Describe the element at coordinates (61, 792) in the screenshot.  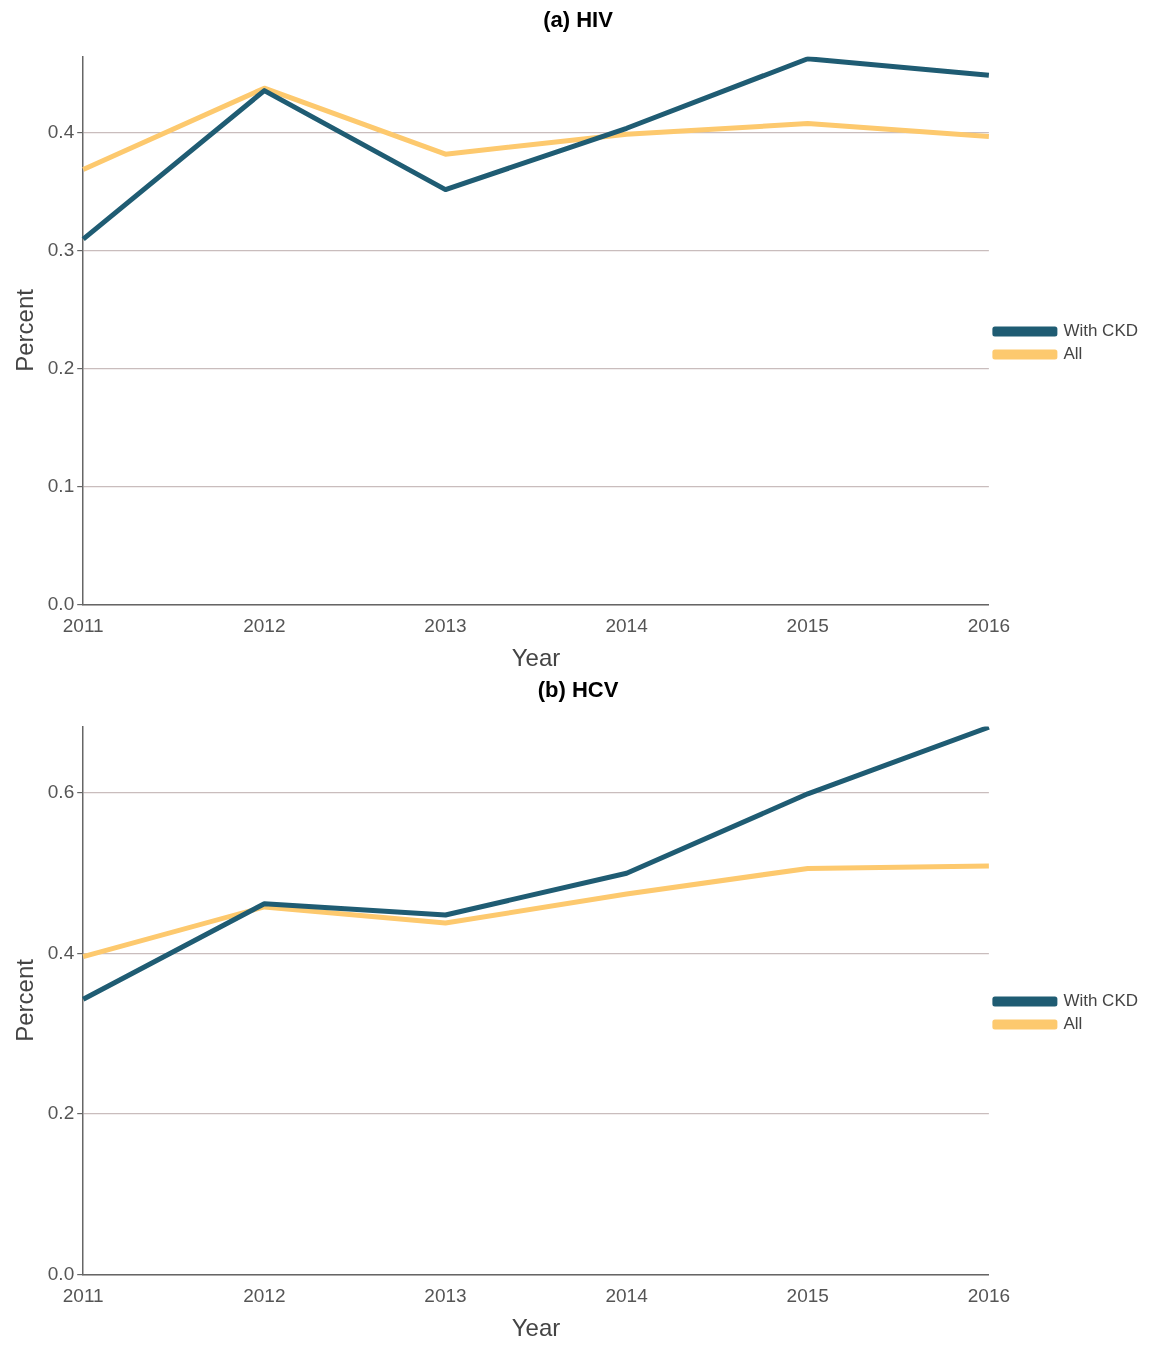
I see `y-tick-label: 0.6` at that location.